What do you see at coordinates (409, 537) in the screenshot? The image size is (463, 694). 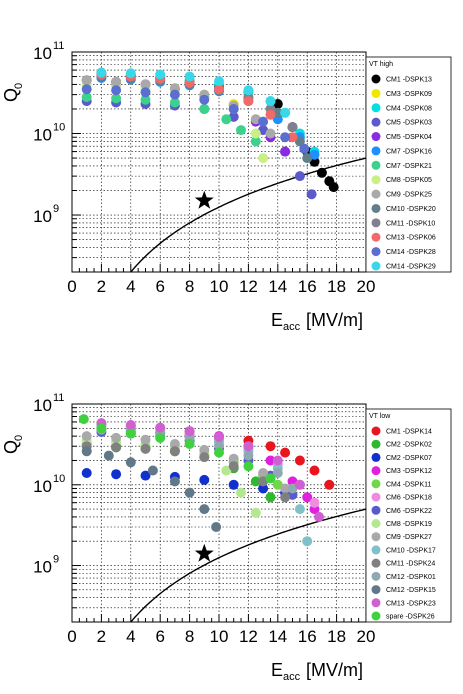 I see `legend-entry: CM9 -DSPK27` at bounding box center [409, 537].